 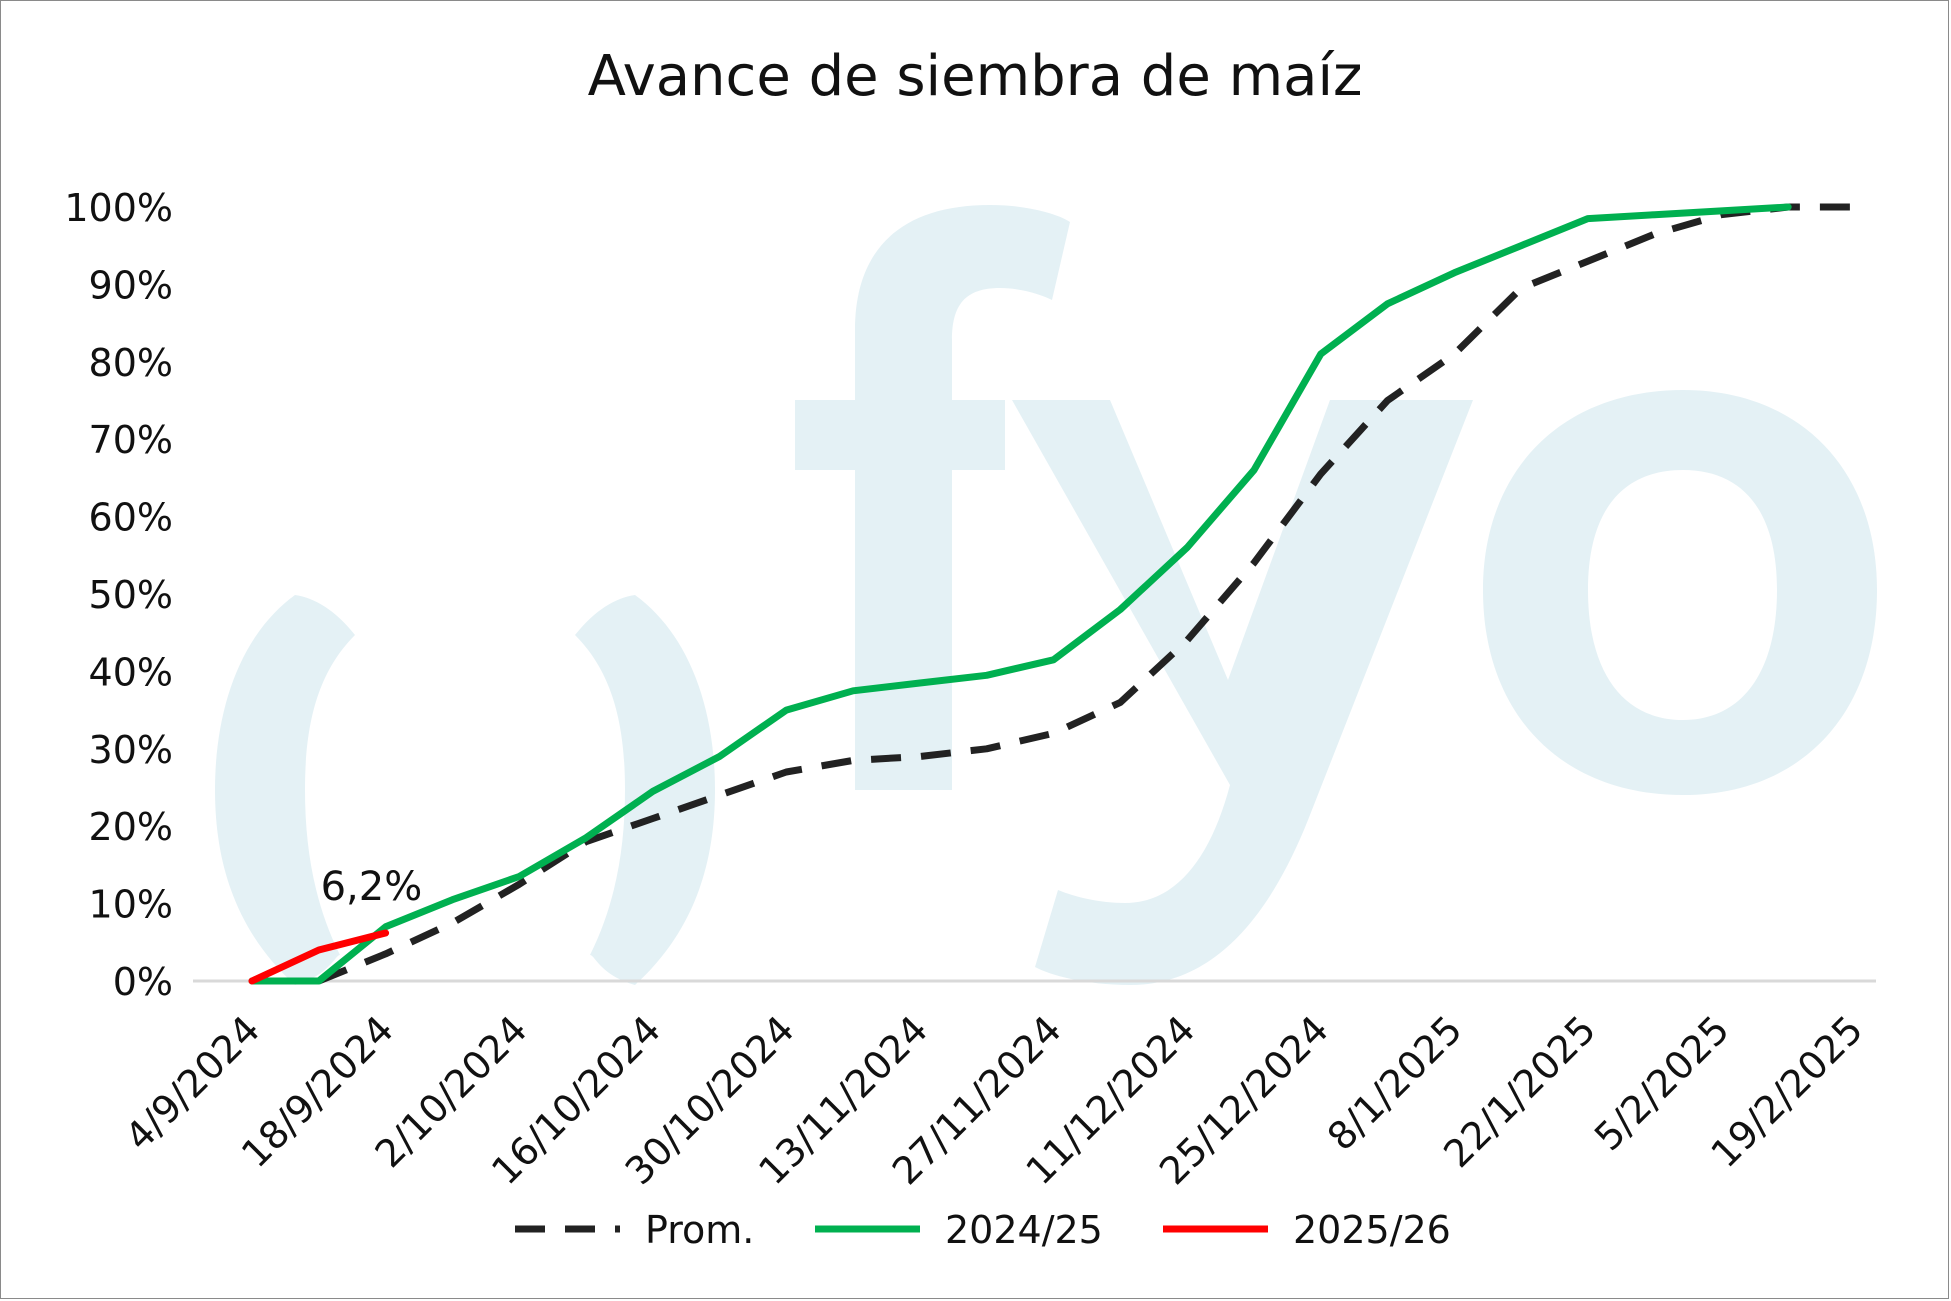 I want to click on y-tick-label: 100%, so click(x=118, y=208).